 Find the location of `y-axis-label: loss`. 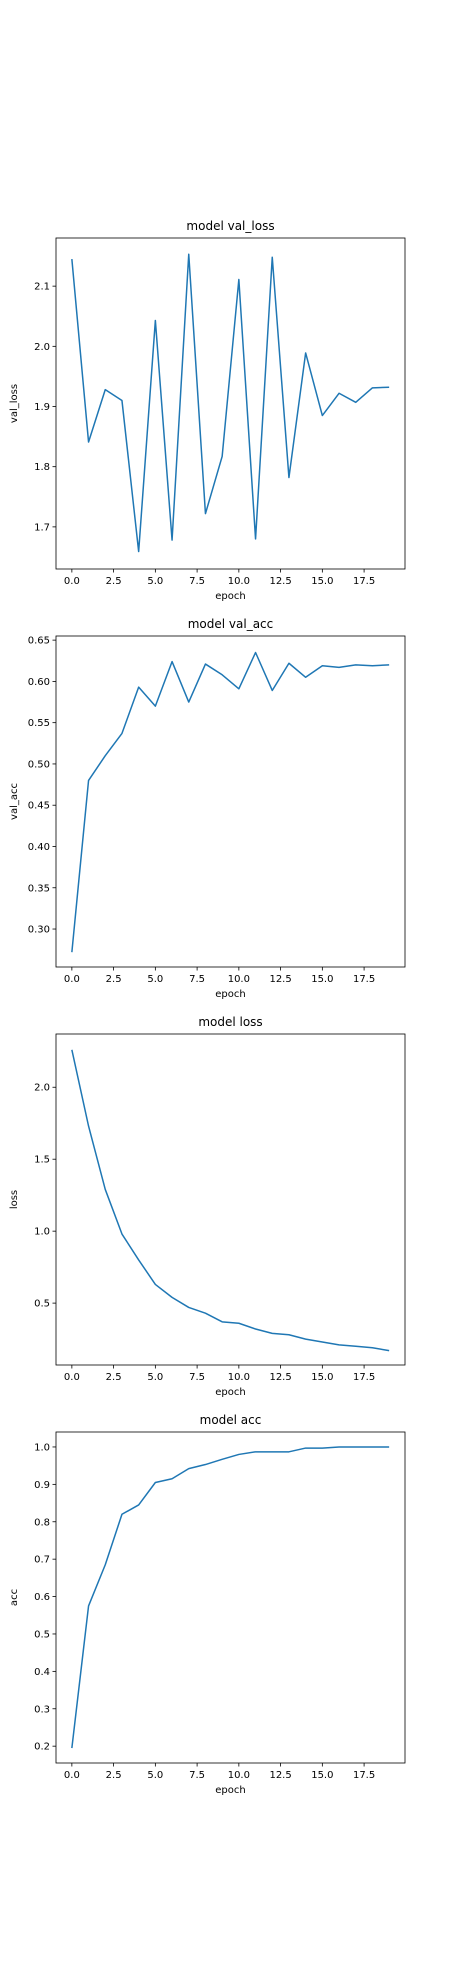

y-axis-label: loss is located at coordinates (14, 1199).